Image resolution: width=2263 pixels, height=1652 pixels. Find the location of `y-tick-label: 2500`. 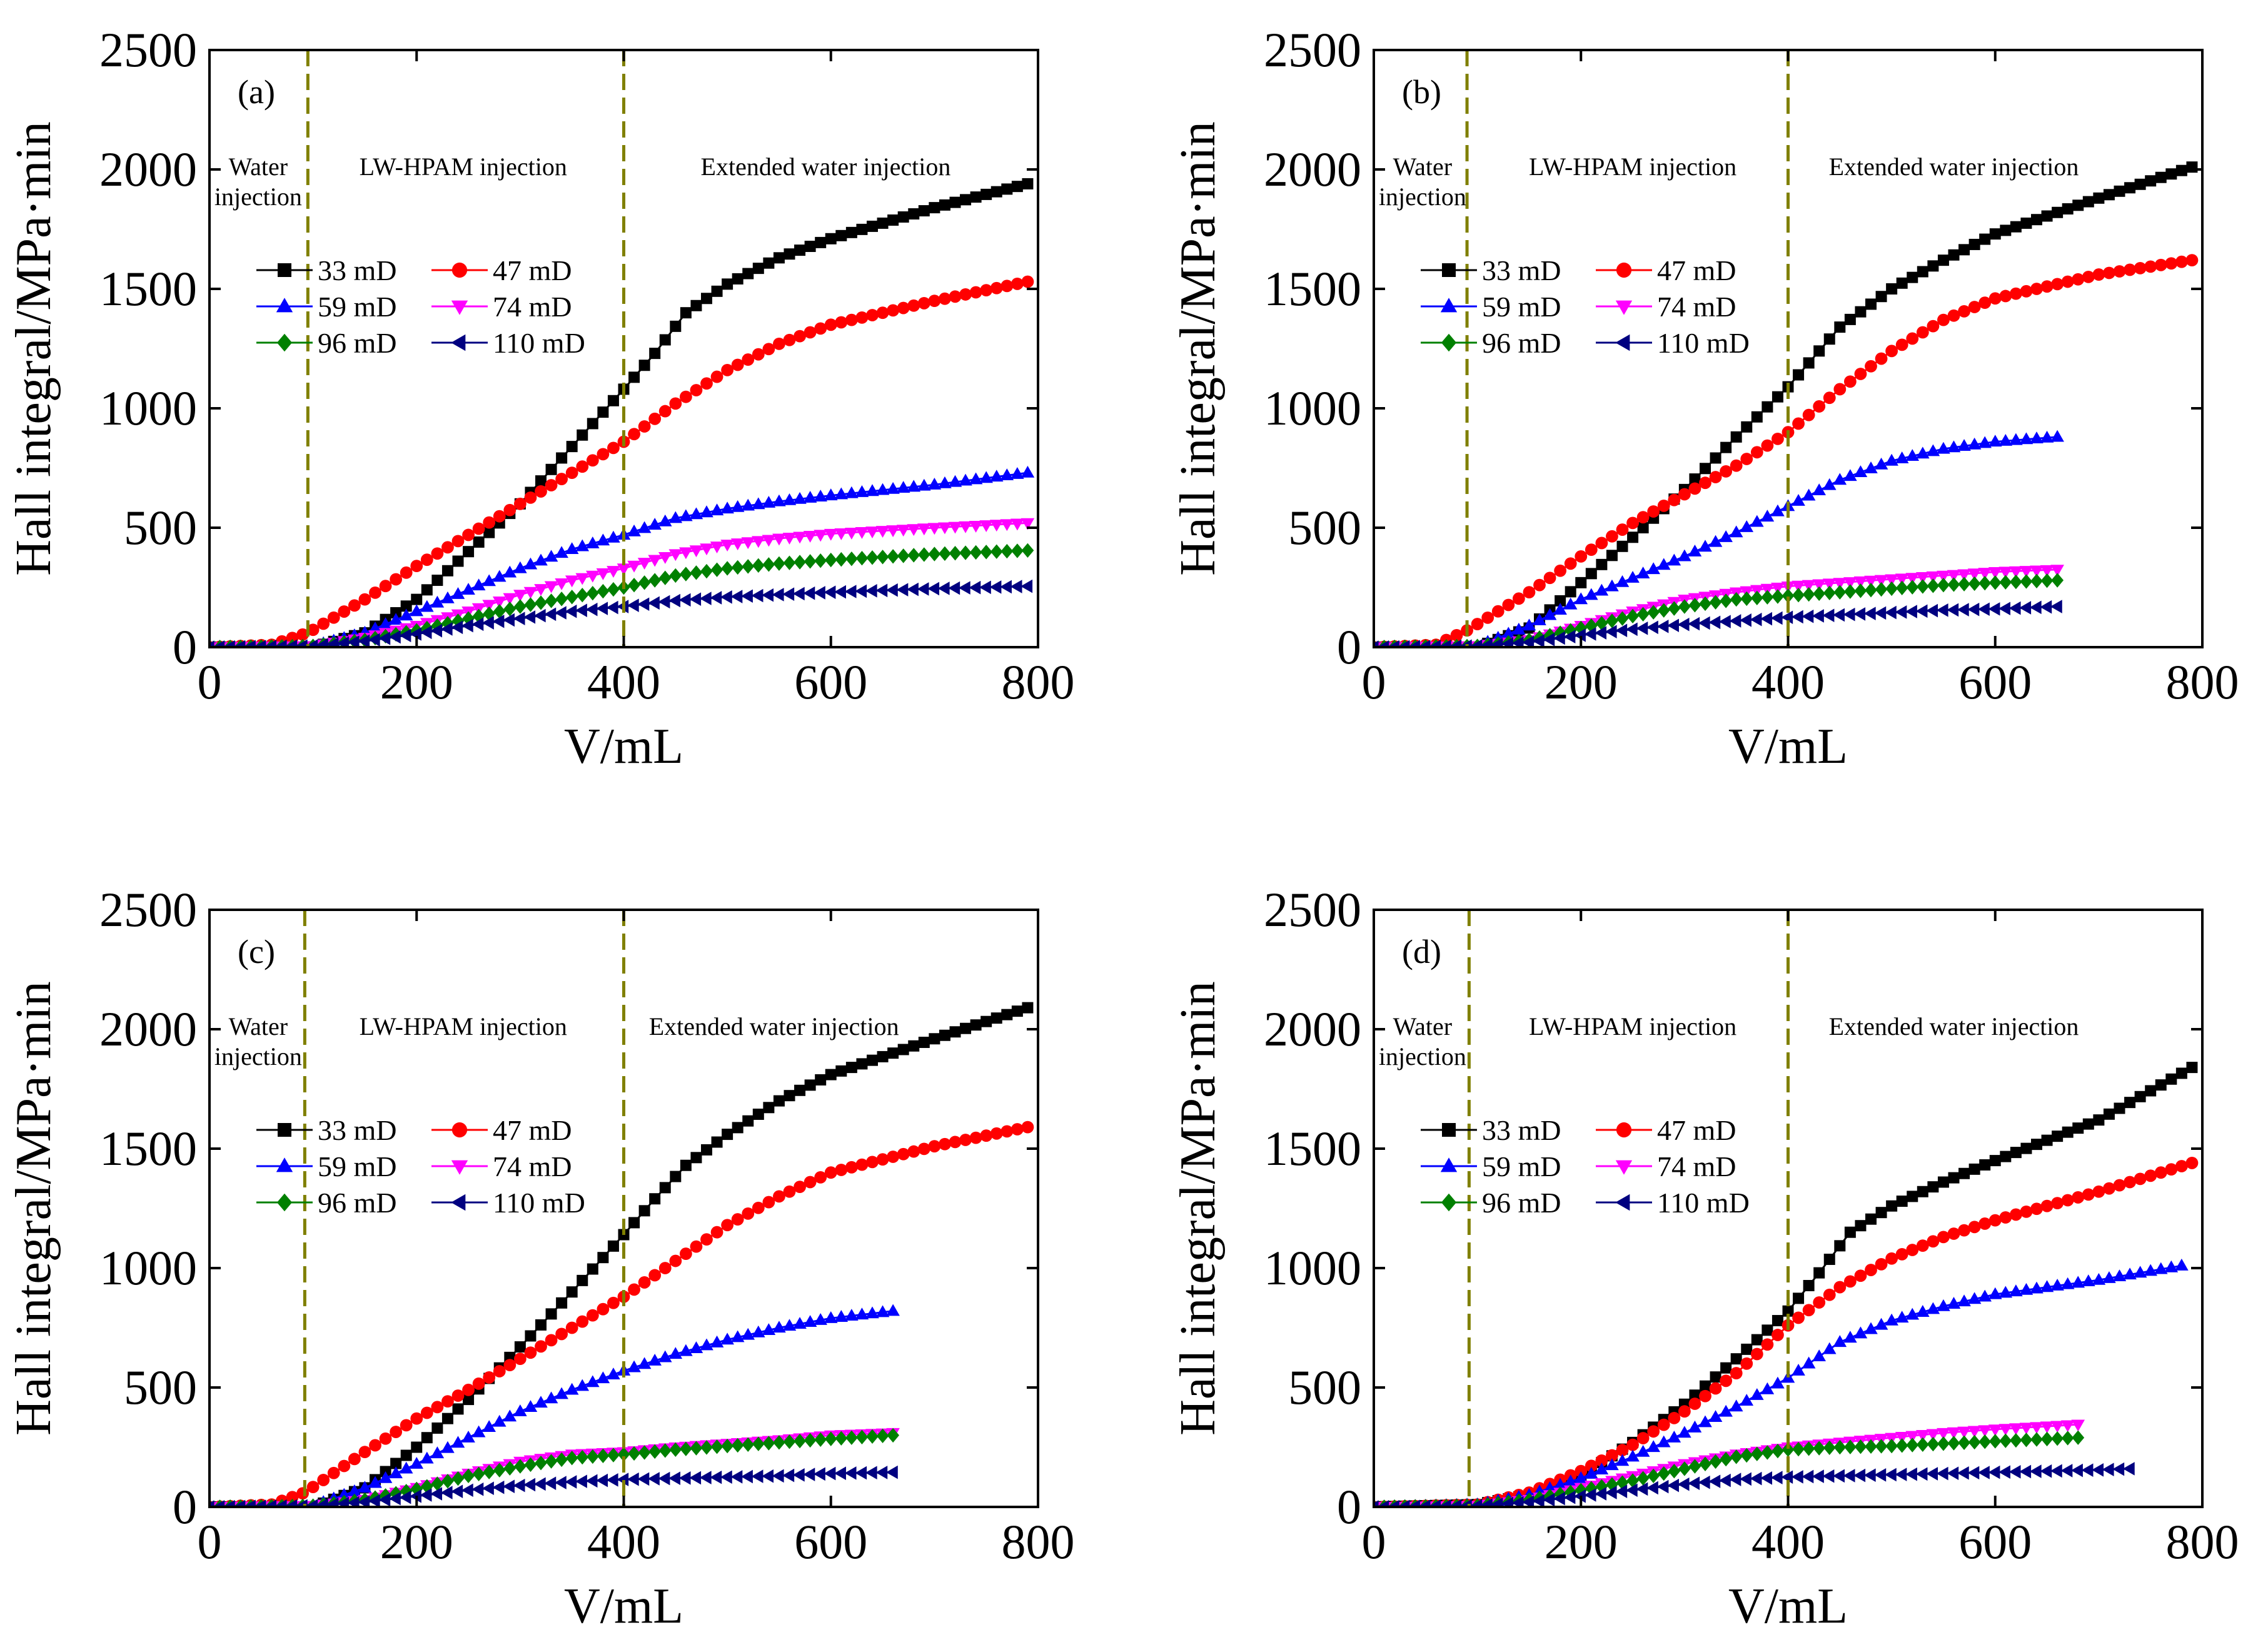

y-tick-label: 2500 is located at coordinates (148, 50).